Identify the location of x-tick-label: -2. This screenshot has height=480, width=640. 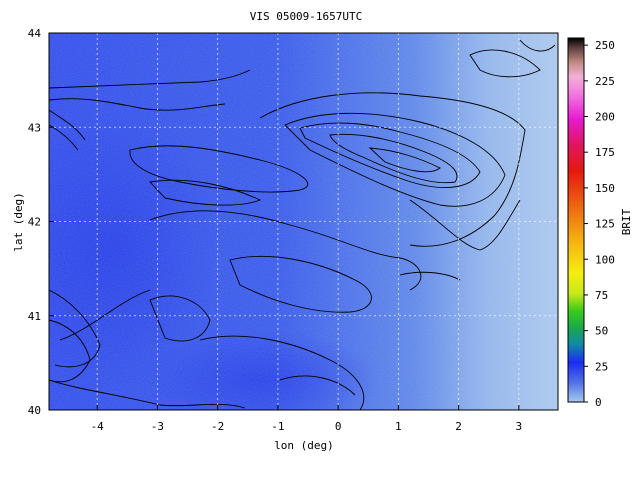
(217, 426).